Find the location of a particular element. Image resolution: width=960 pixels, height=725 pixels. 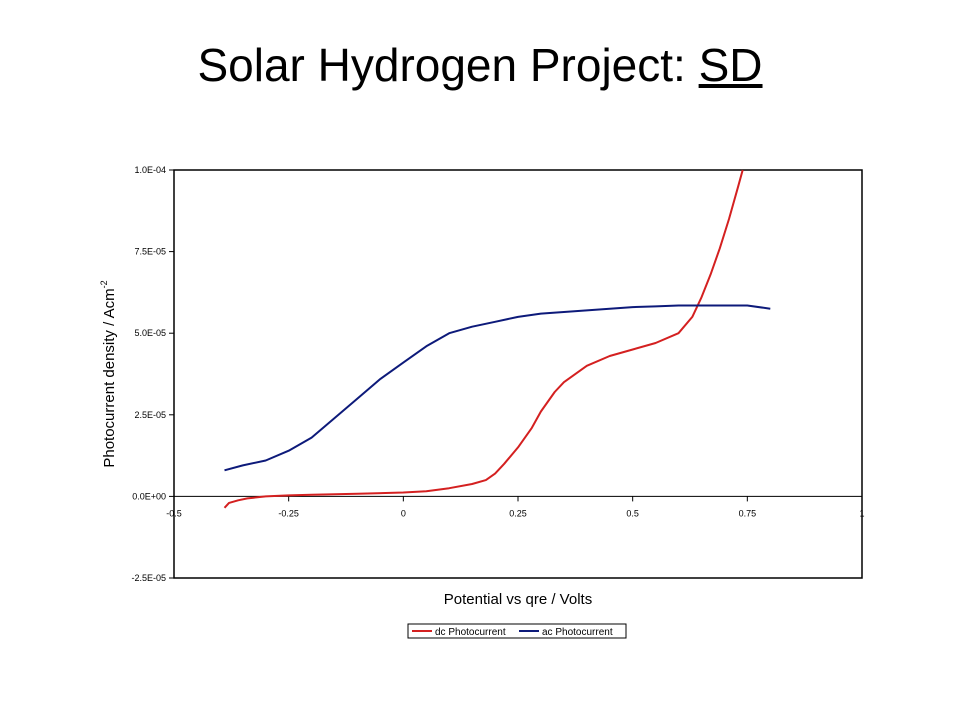

x-tick-label: 0.5 is located at coordinates (632, 513).